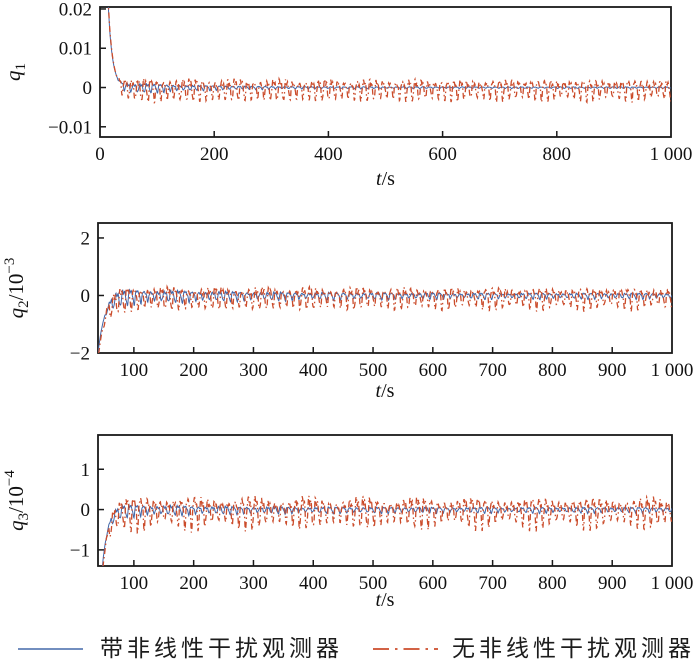  Describe the element at coordinates (70, 127) in the screenshot. I see `y-tick-label: −0.01` at that location.